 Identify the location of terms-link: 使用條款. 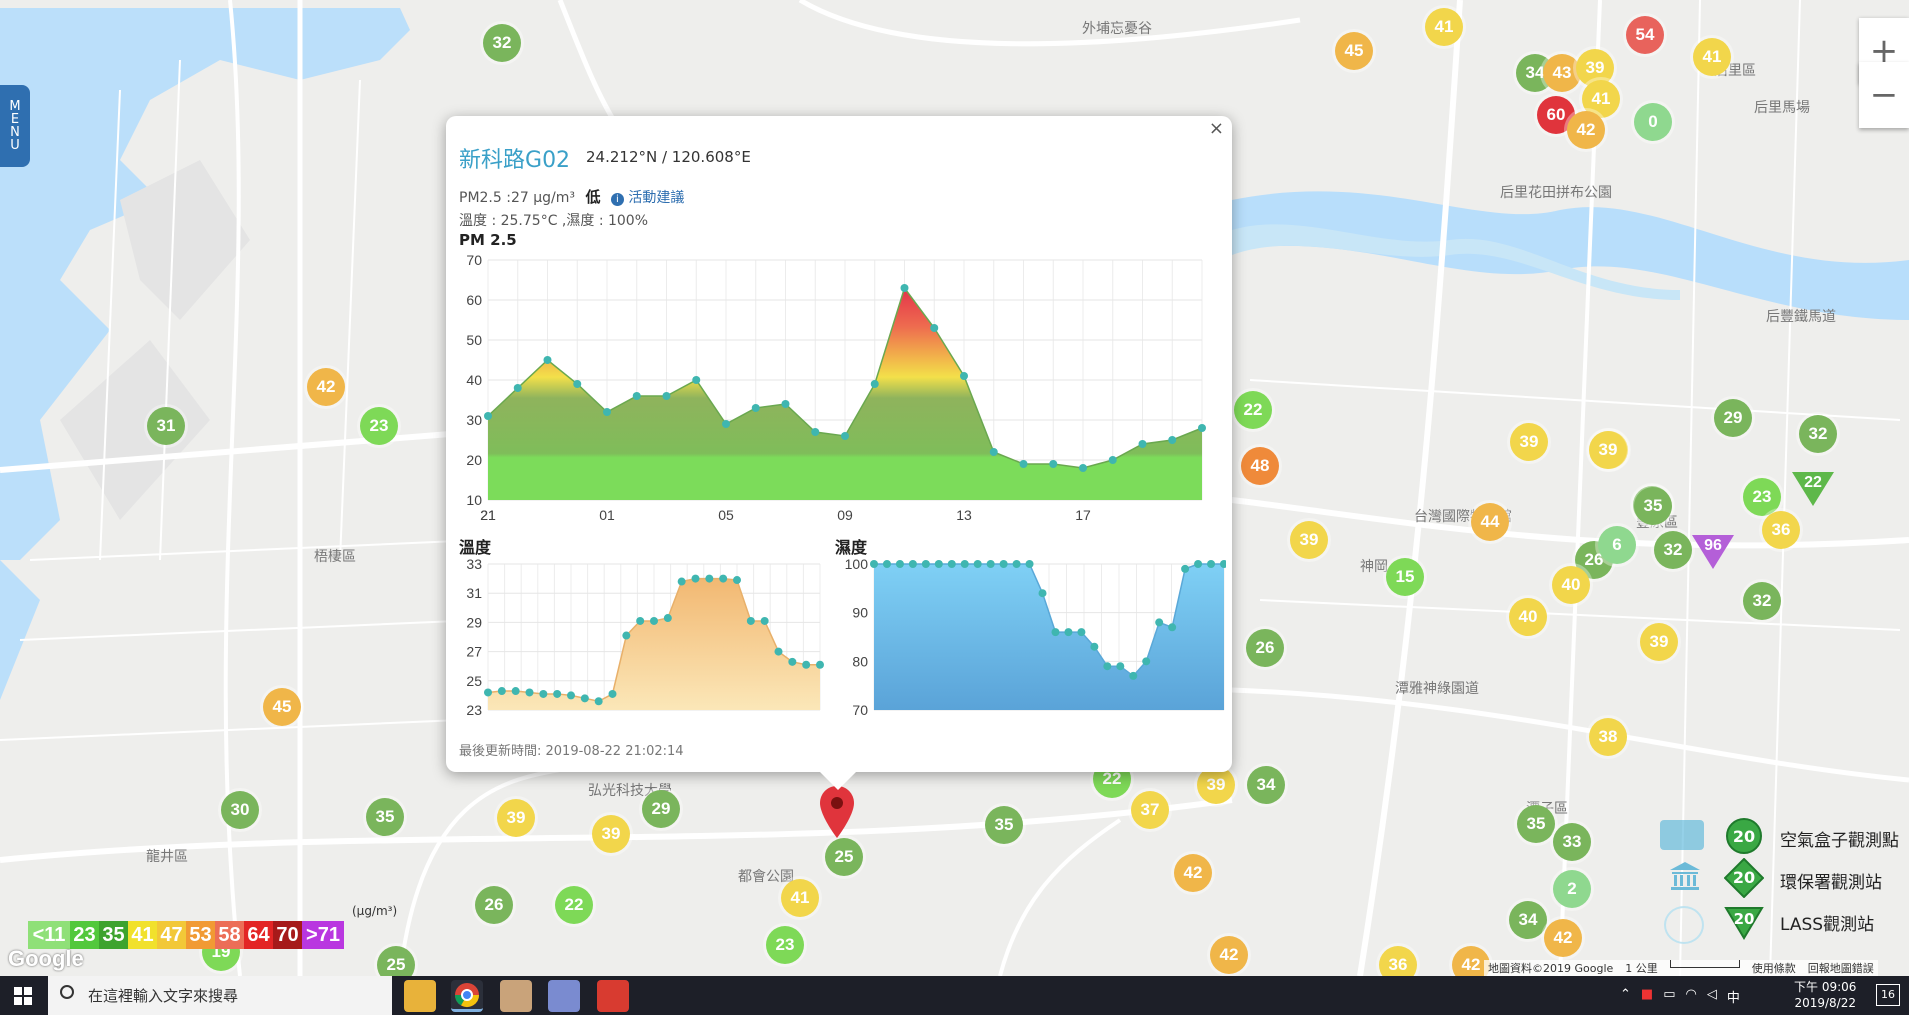
(1773, 968).